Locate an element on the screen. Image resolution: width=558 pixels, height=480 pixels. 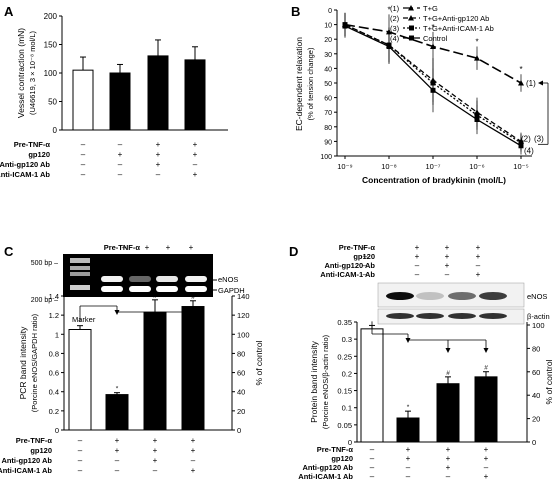
panel-d-blot-label: β-actin is located at coordinates (538, 316).